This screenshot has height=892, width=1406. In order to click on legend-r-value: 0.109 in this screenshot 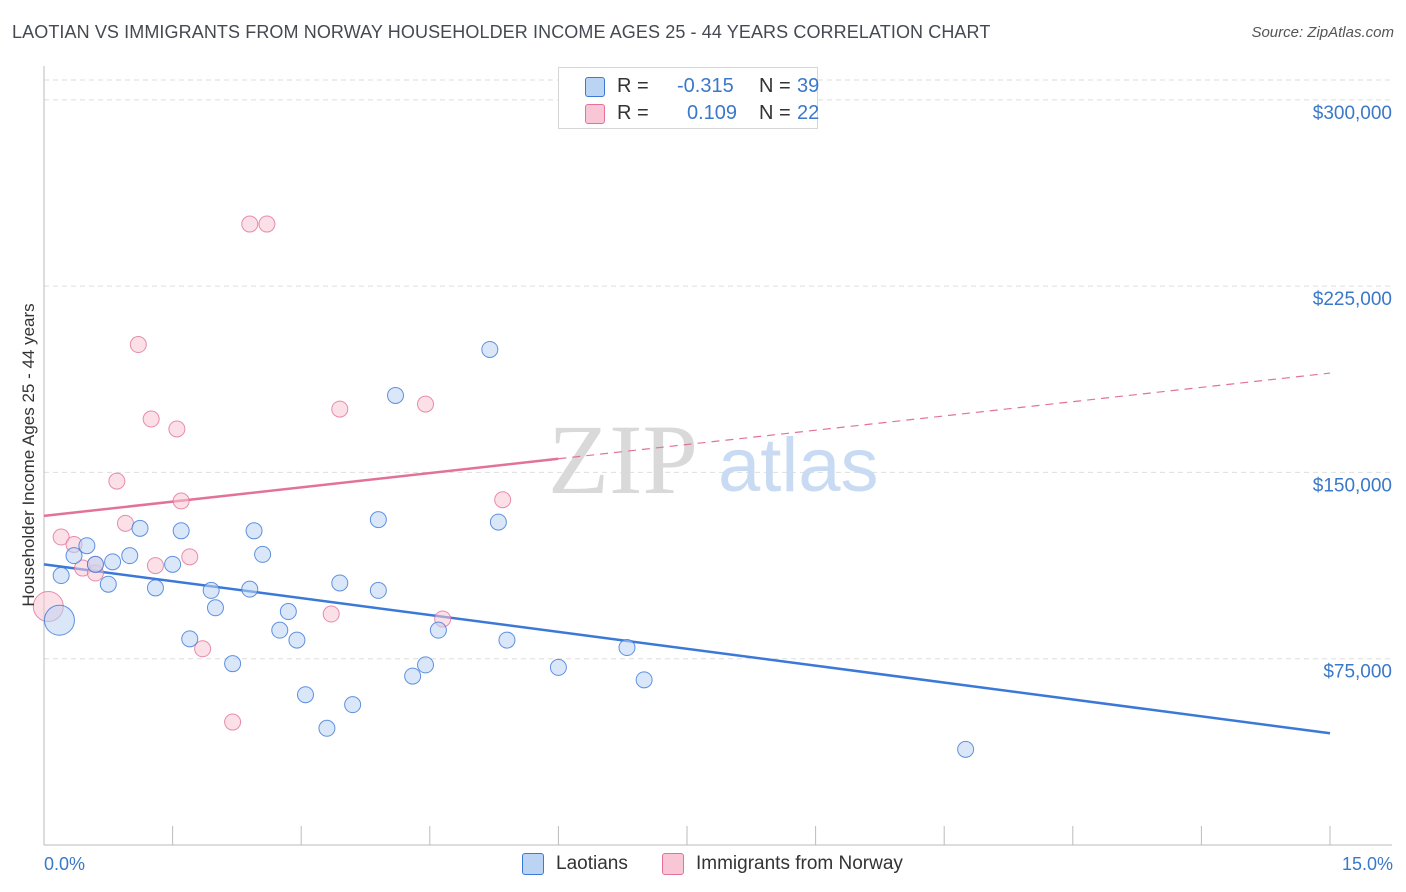, I will do `click(712, 113)`.